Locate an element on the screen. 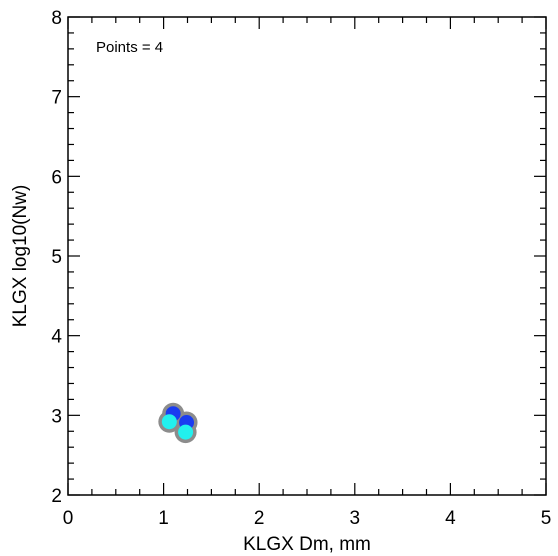  x-tick-label: 3 is located at coordinates (355, 518).